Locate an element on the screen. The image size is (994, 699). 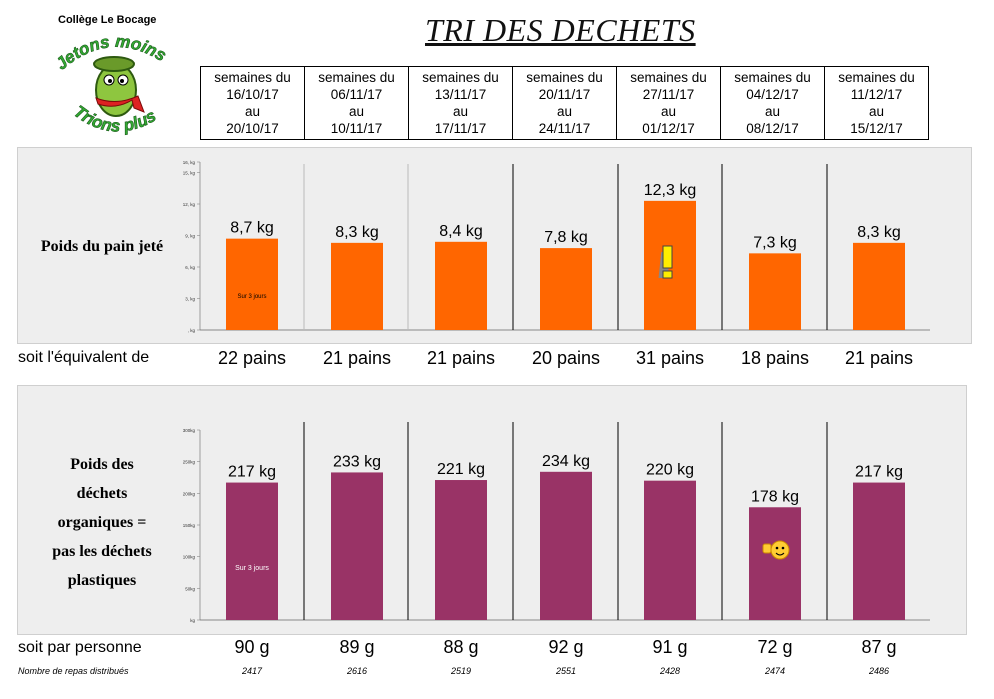
per-person-label: soit par personne is located at coordinates (80, 647).